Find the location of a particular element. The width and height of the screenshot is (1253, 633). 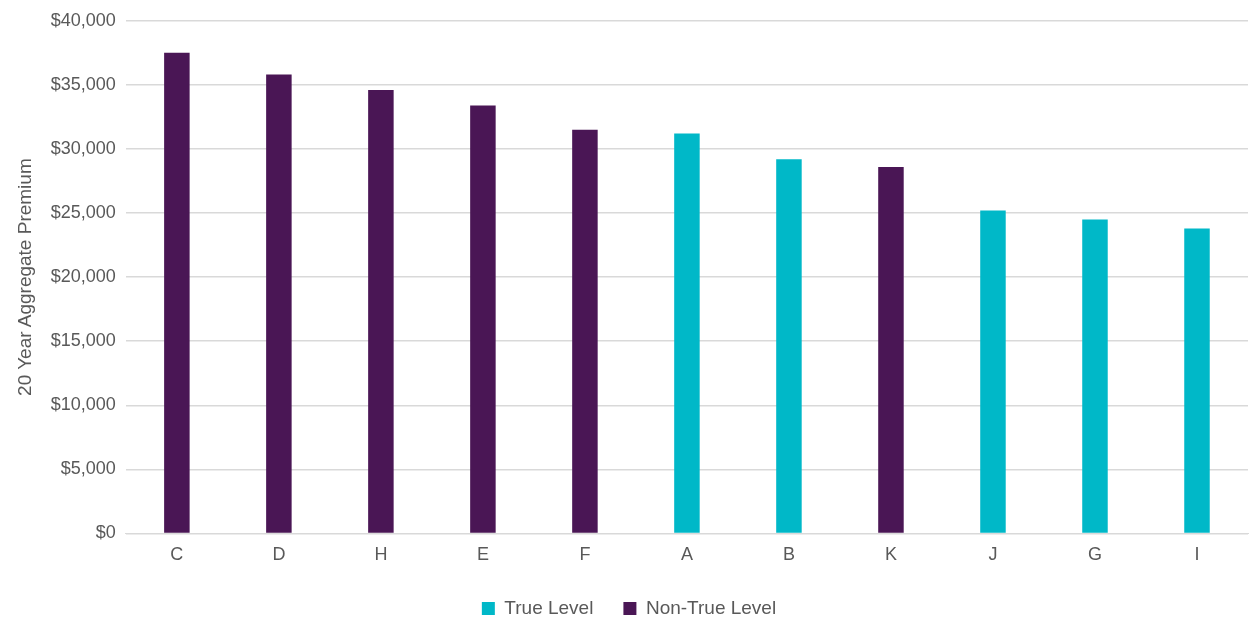

y-tick-label: $30,000 is located at coordinates (83, 147).